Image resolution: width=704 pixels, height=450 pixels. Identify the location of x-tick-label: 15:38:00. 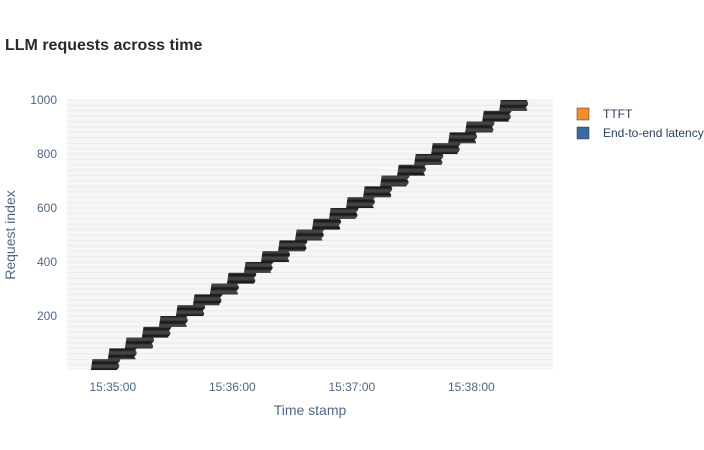
(471, 387).